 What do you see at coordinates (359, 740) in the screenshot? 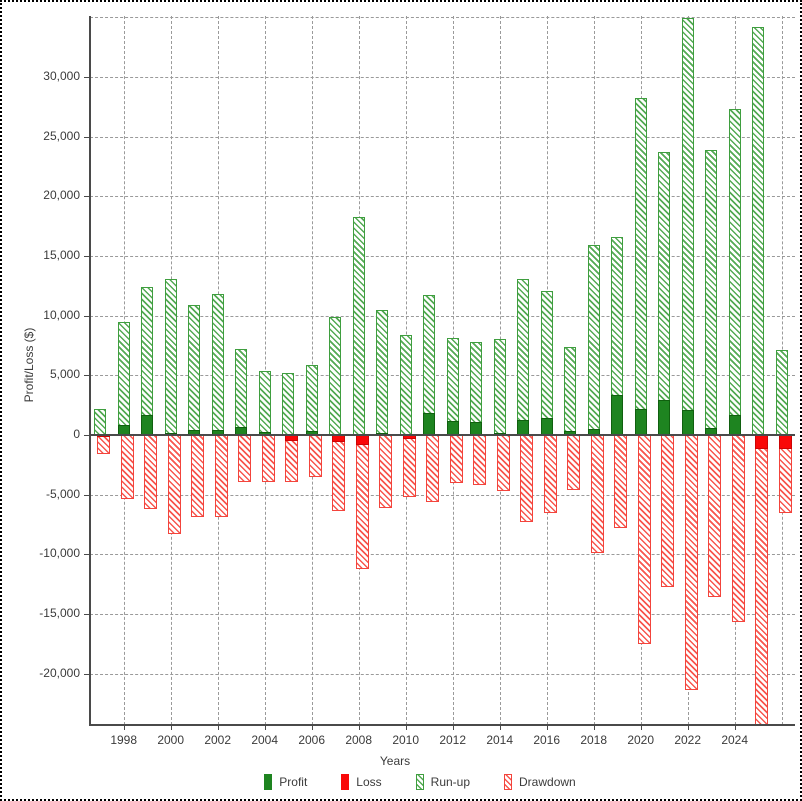
I see `x-tick-label: 2008` at bounding box center [359, 740].